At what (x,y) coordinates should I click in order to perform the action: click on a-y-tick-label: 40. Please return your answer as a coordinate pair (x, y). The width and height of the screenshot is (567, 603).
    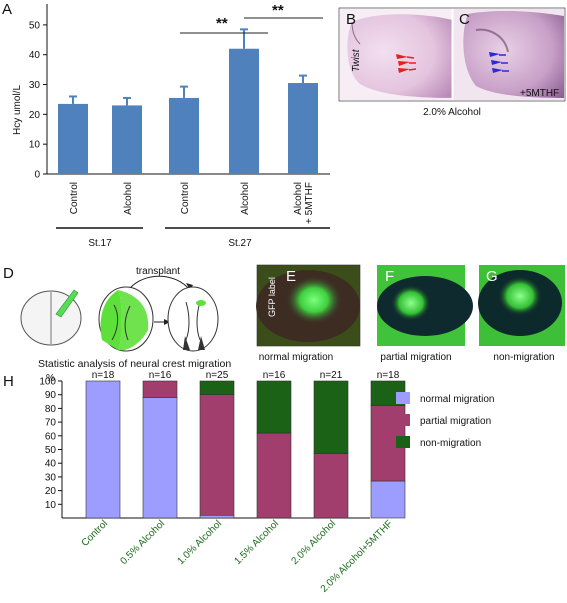
    Looking at the image, I should click on (35, 55).